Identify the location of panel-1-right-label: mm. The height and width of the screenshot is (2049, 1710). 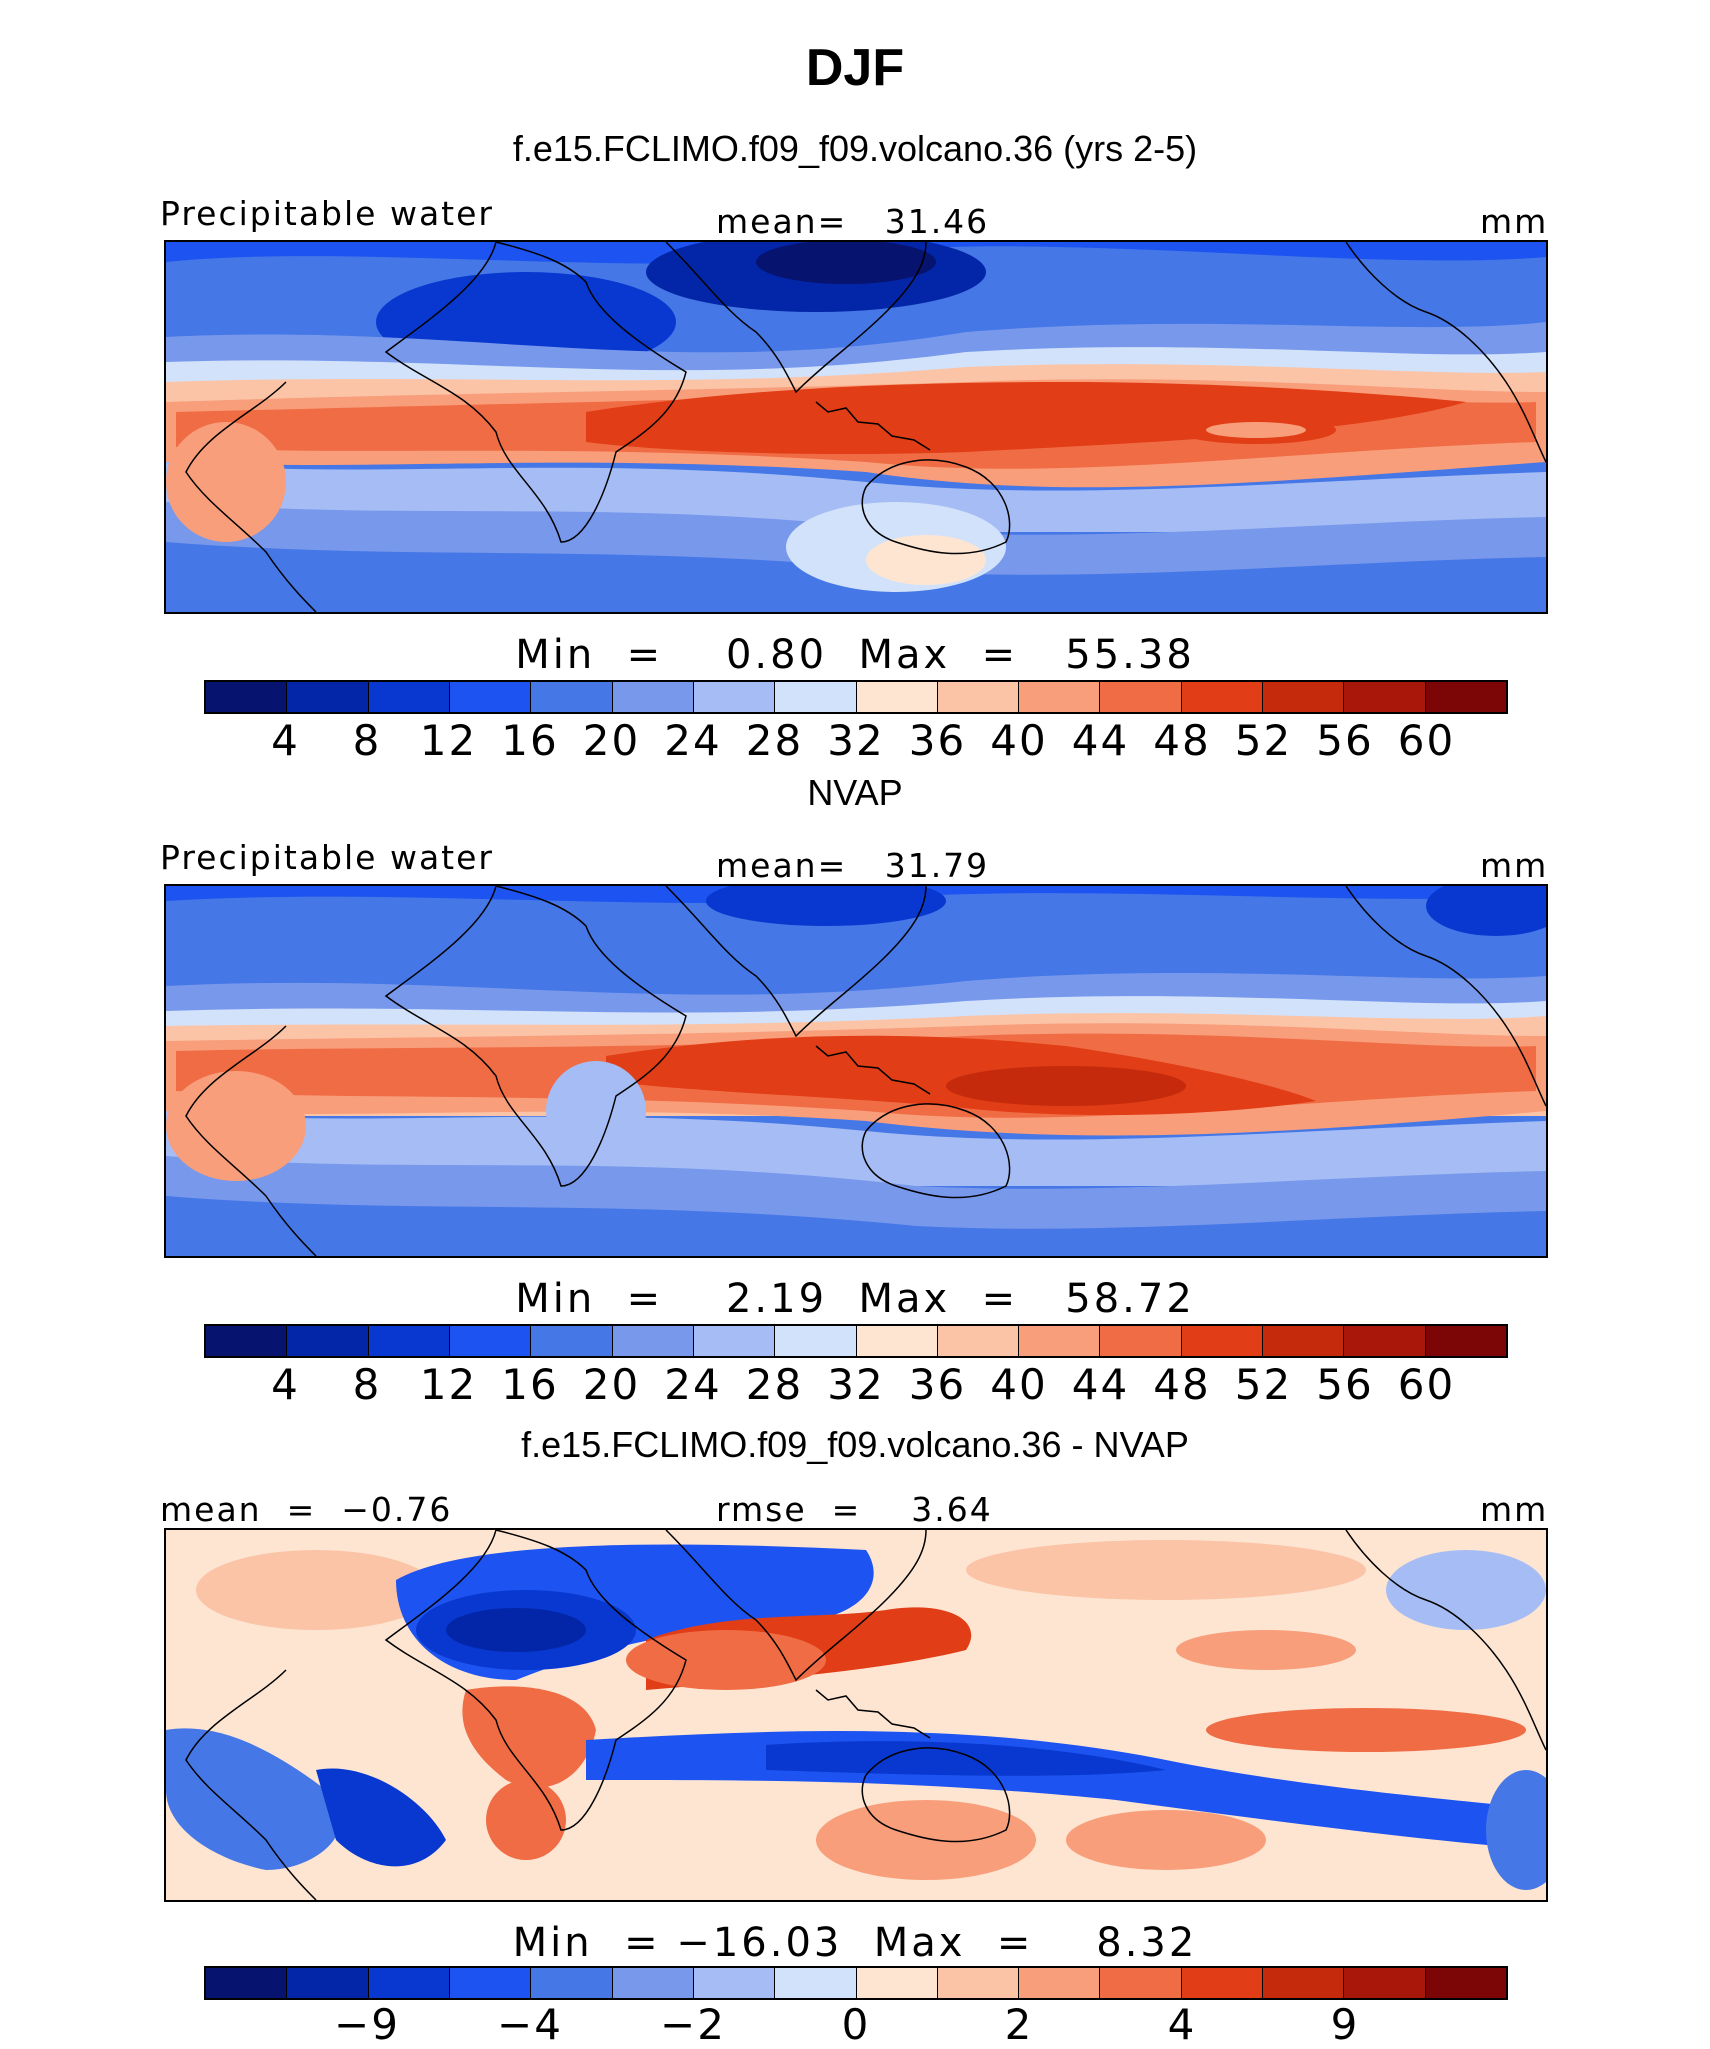
(1514, 221).